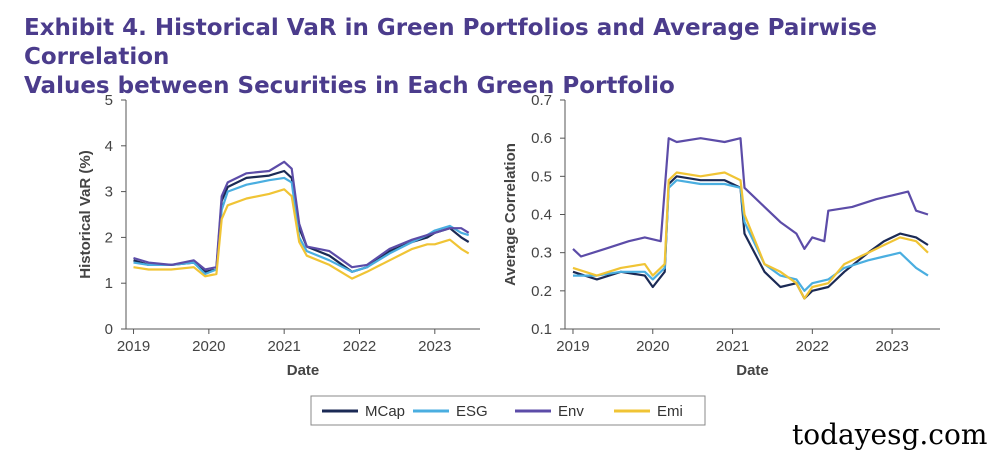  What do you see at coordinates (510, 214) in the screenshot?
I see `y-axis-title: Average Correlation` at bounding box center [510, 214].